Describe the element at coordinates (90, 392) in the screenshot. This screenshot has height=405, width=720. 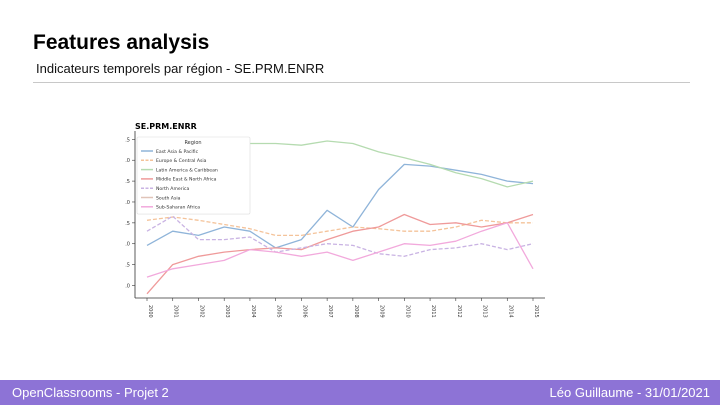
I see `footer-course-label: OpenClassrooms - Projet 2` at that location.